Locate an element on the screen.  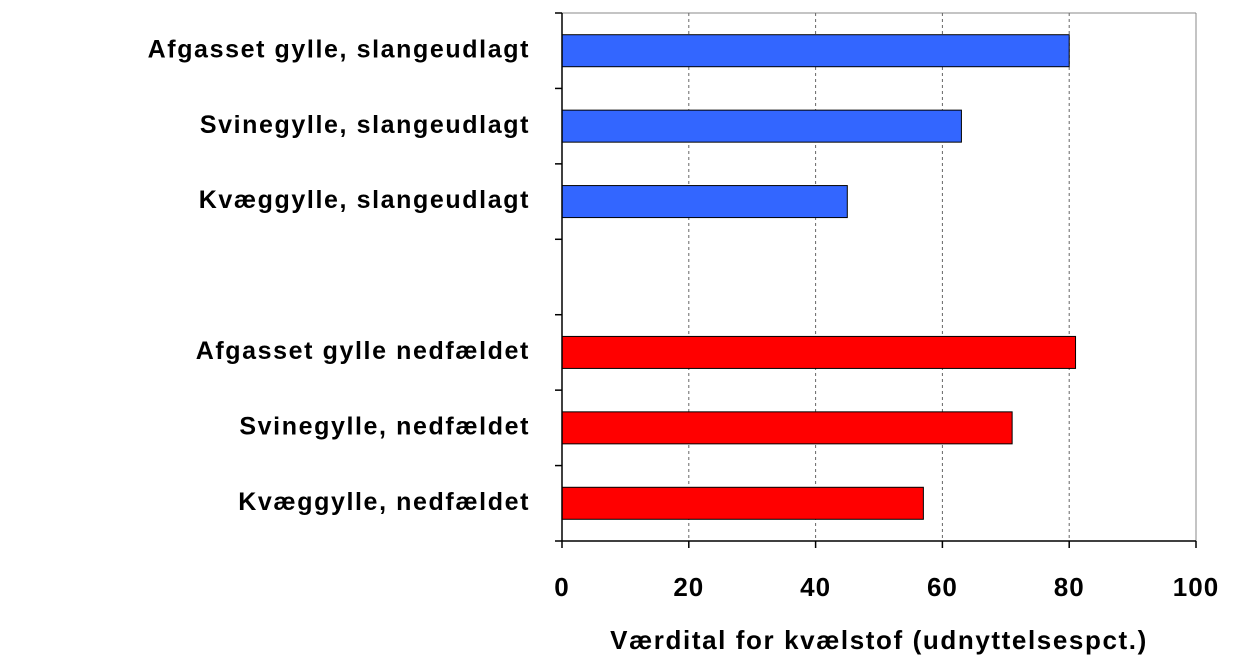
x-tick-label: 20 is located at coordinates (688, 587).